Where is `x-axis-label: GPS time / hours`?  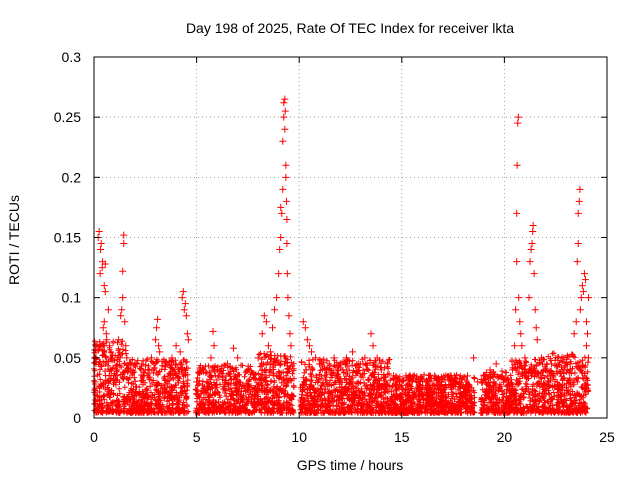 x-axis-label: GPS time / hours is located at coordinates (350, 465).